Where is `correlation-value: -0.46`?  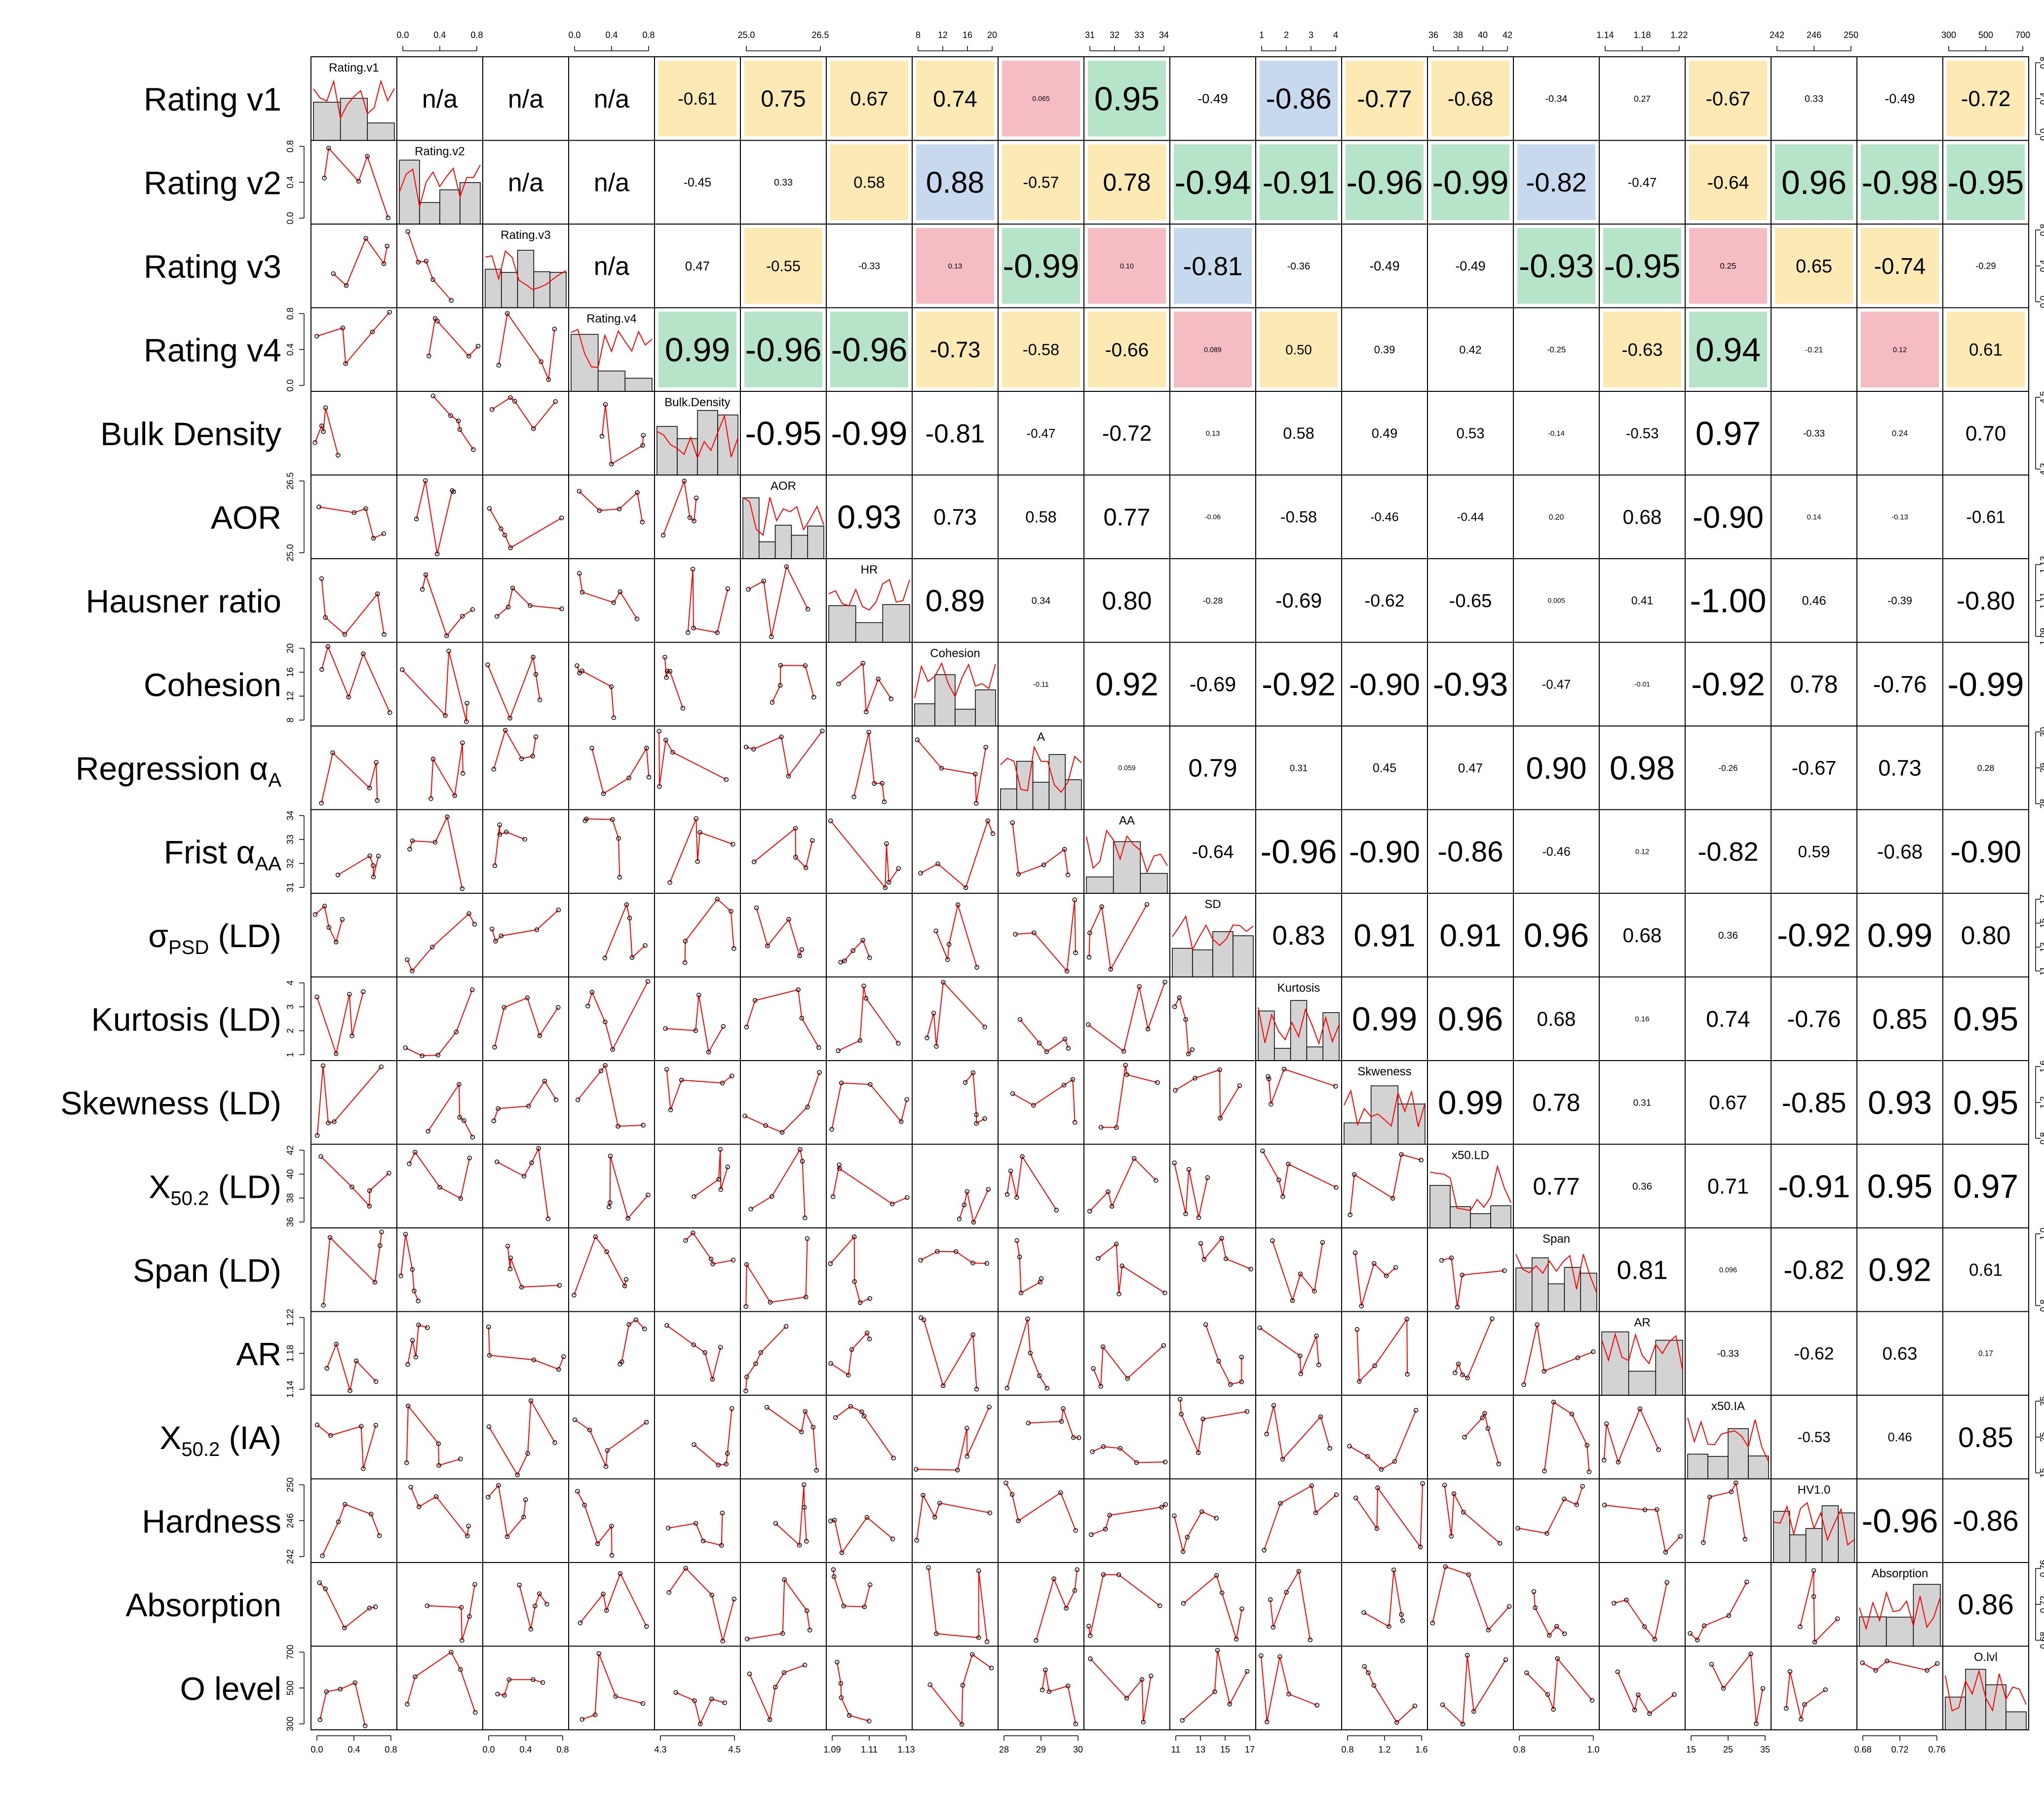
correlation-value: -0.46 is located at coordinates (1384, 517).